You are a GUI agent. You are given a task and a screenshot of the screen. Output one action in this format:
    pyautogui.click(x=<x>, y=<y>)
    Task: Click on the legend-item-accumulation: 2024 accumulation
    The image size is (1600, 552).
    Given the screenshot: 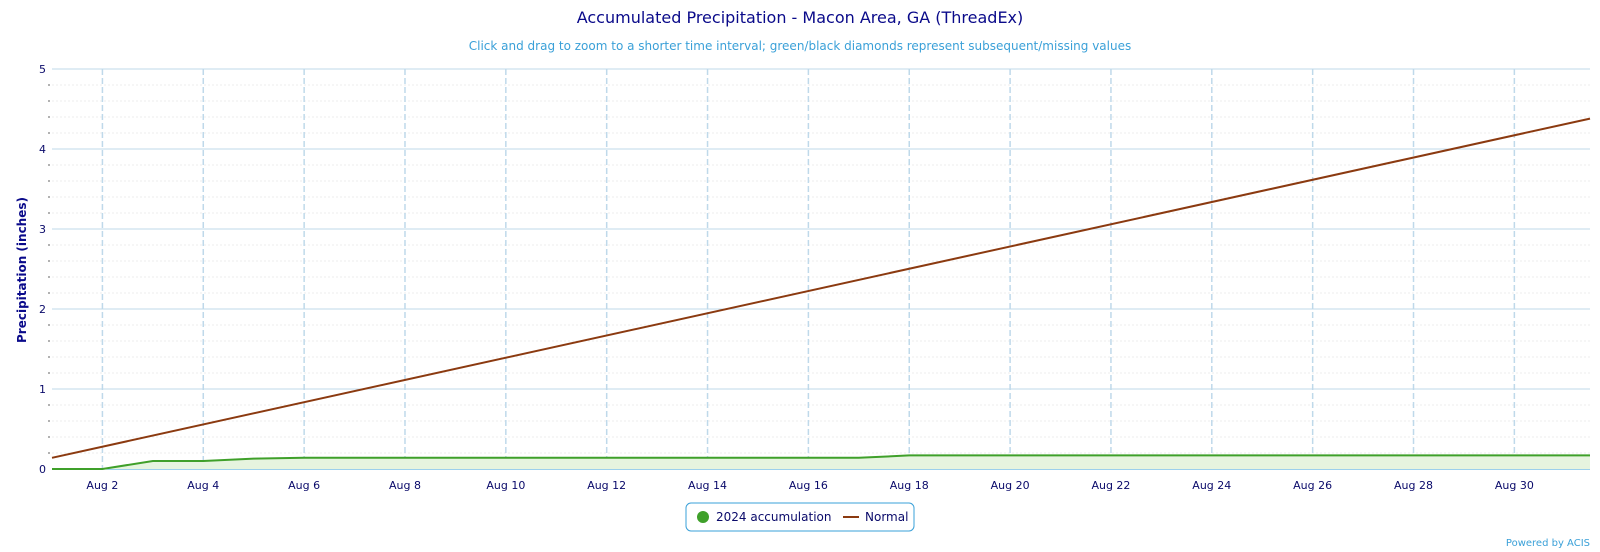 What is the action you would take?
    pyautogui.click(x=764, y=517)
    